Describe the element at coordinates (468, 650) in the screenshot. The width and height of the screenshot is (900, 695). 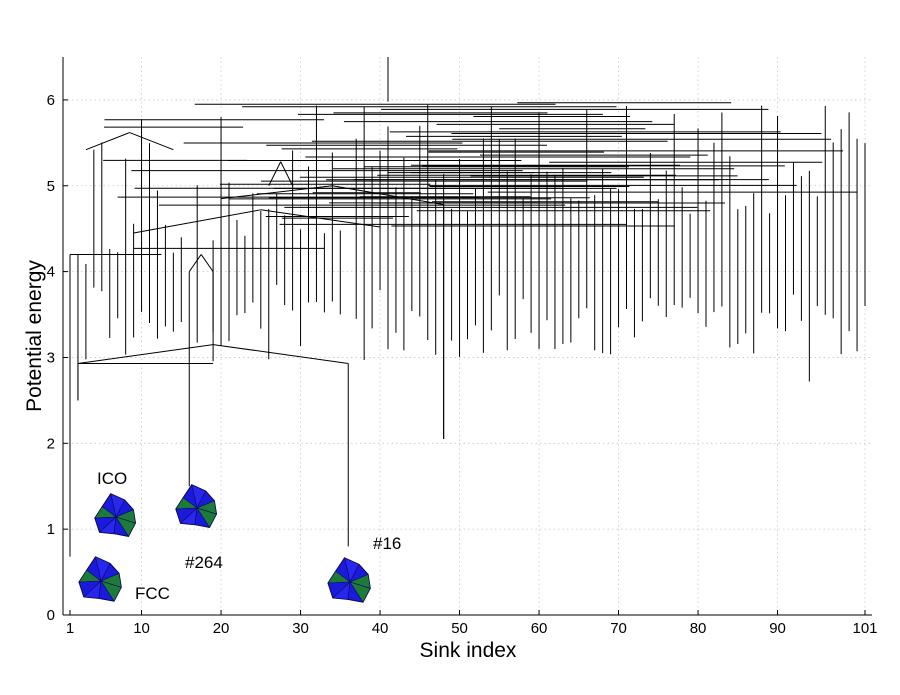
I see `x-axis-label: Sink index` at that location.